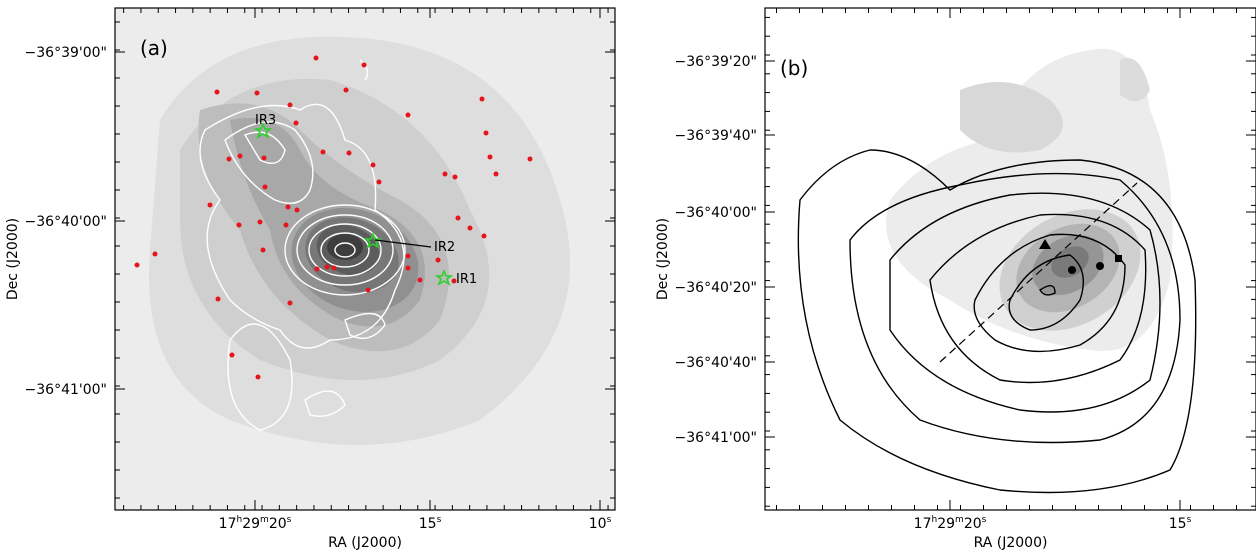 The width and height of the screenshot is (1256, 554). Describe the element at coordinates (466, 279) in the screenshot. I see `source-label: IR1` at that location.